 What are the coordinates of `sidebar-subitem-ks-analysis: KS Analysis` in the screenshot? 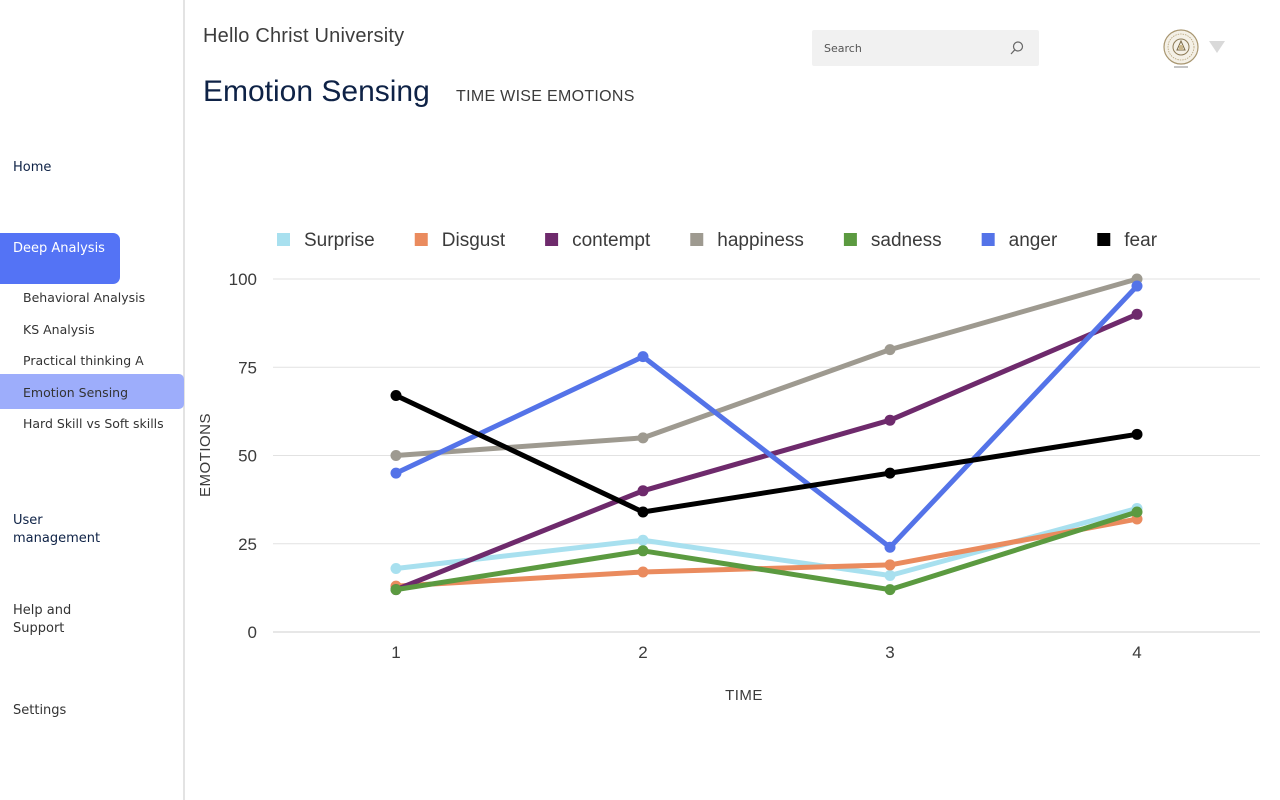 It's located at (59, 329).